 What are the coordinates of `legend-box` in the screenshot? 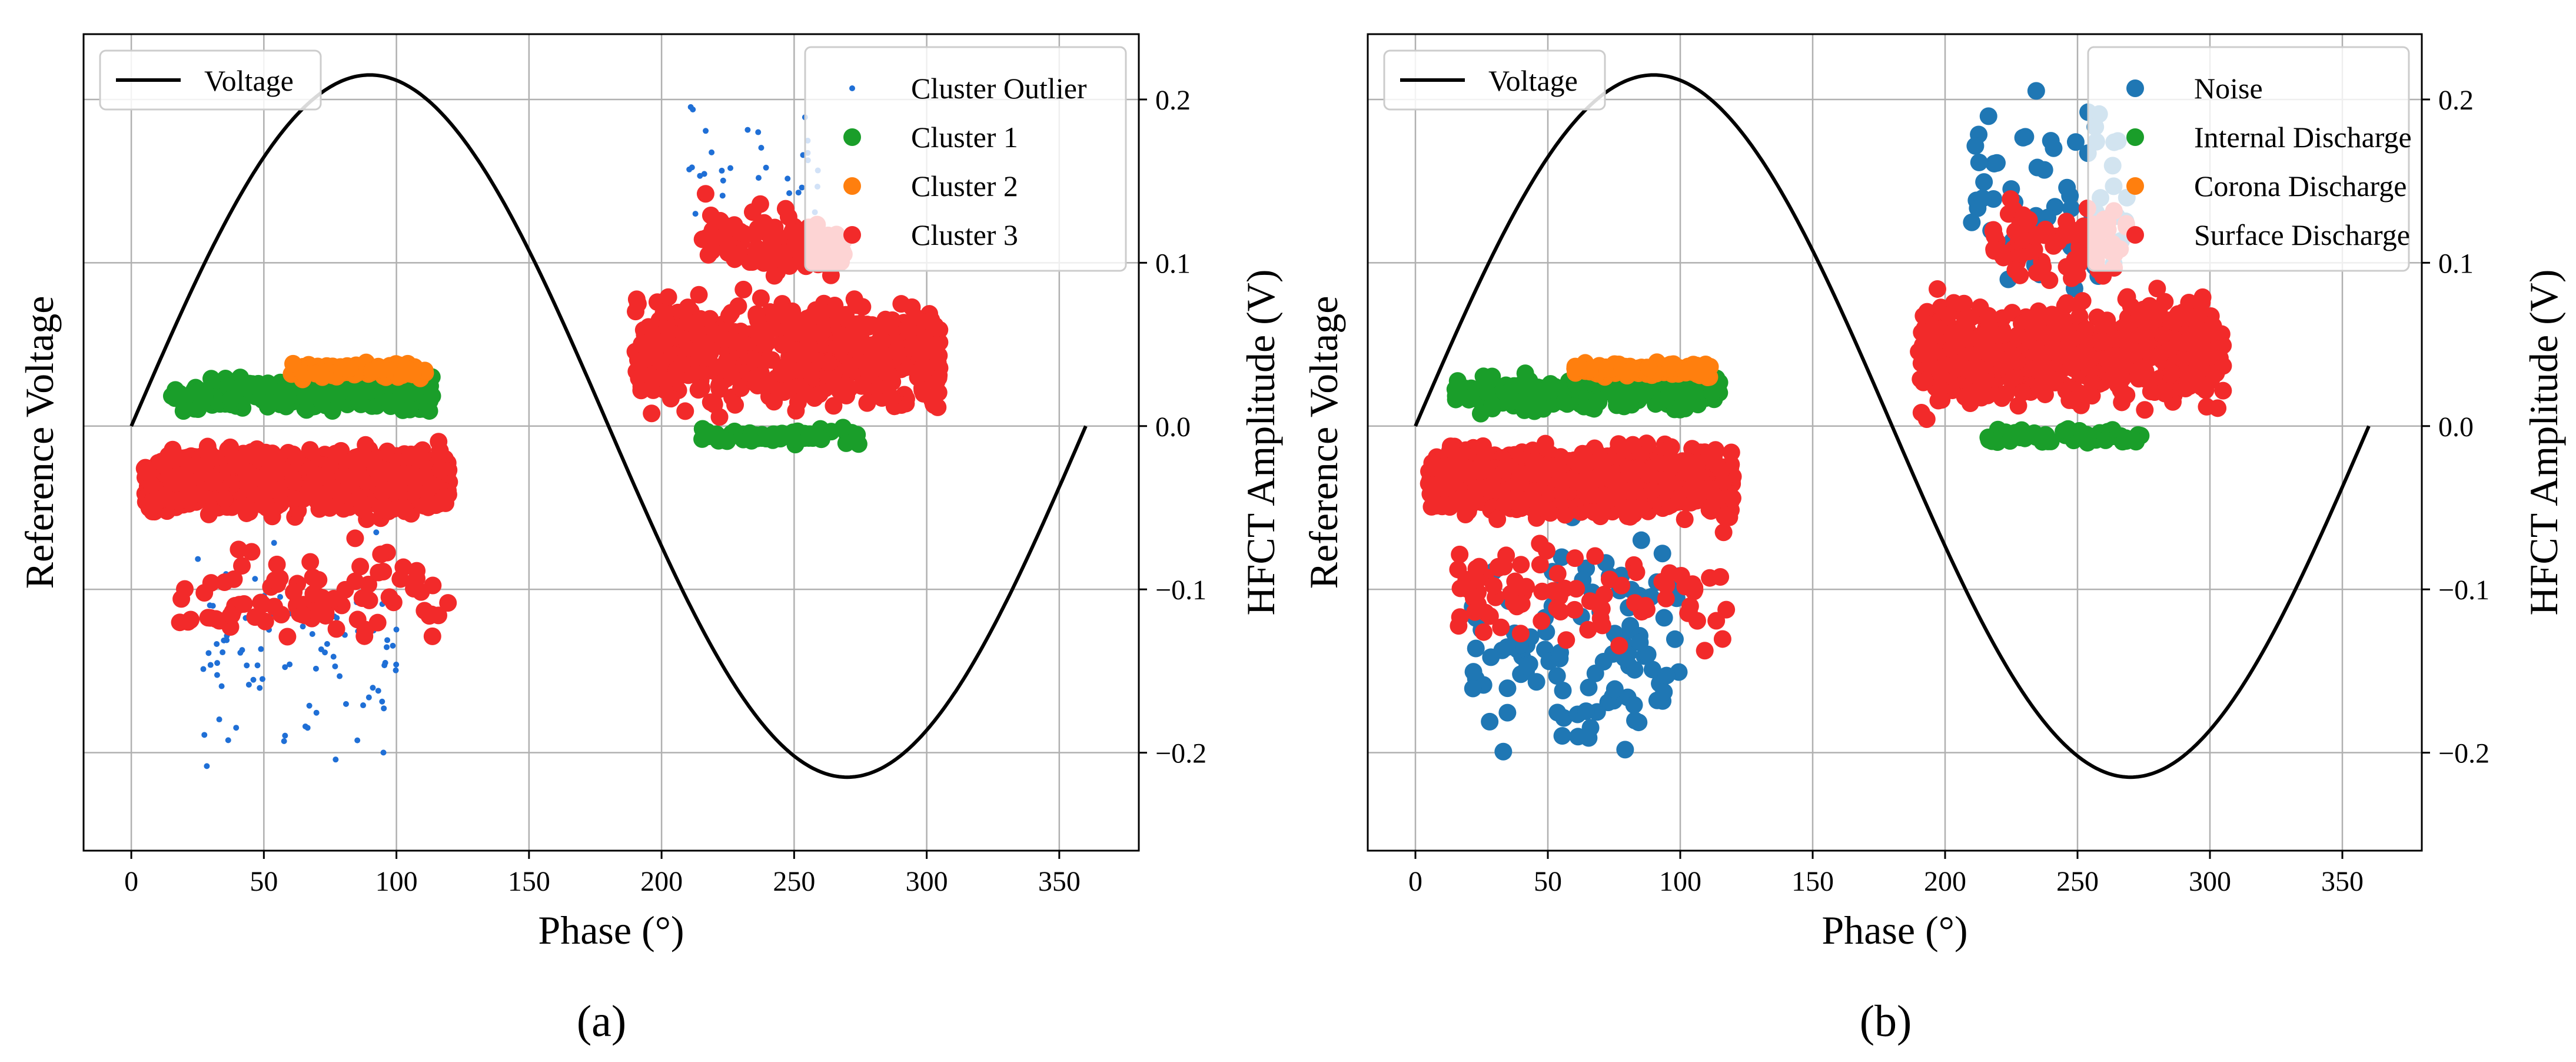 It's located at (210, 80).